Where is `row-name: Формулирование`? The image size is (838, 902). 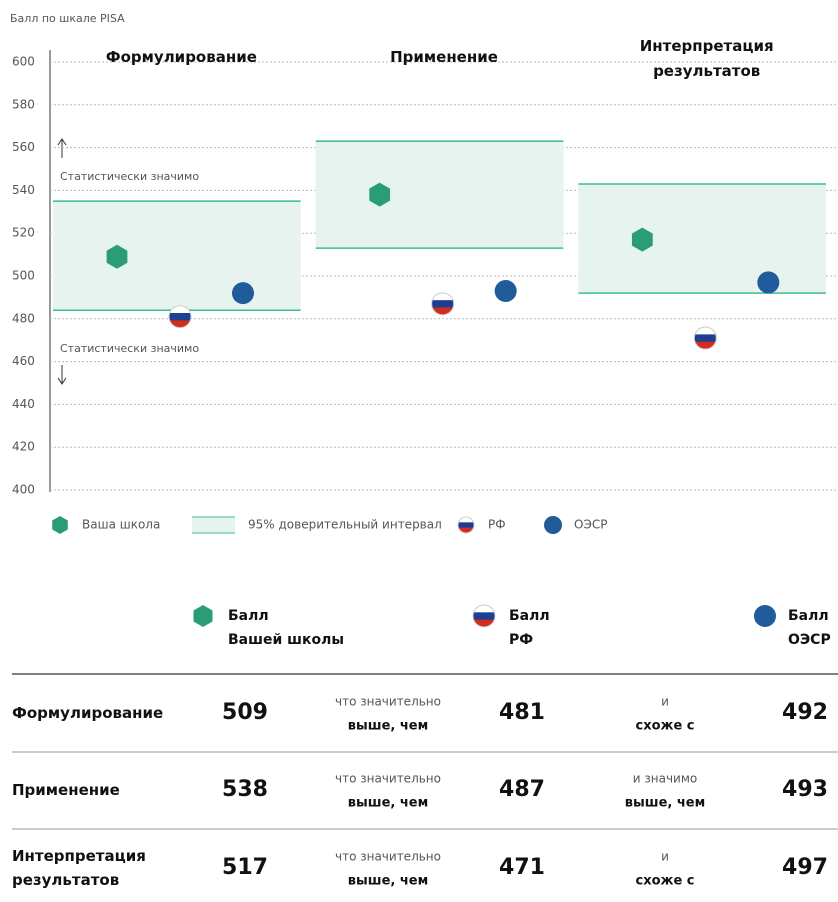
row-name: Формулирование is located at coordinates (88, 713).